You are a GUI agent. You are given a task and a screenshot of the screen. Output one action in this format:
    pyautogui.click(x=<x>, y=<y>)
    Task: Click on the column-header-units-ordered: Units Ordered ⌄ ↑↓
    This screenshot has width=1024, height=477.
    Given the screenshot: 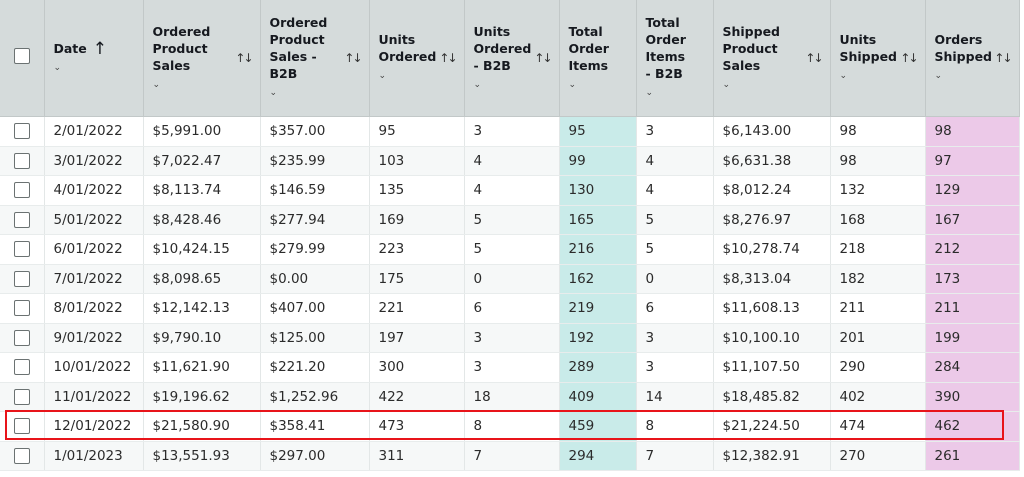 What is the action you would take?
    pyautogui.click(x=417, y=58)
    